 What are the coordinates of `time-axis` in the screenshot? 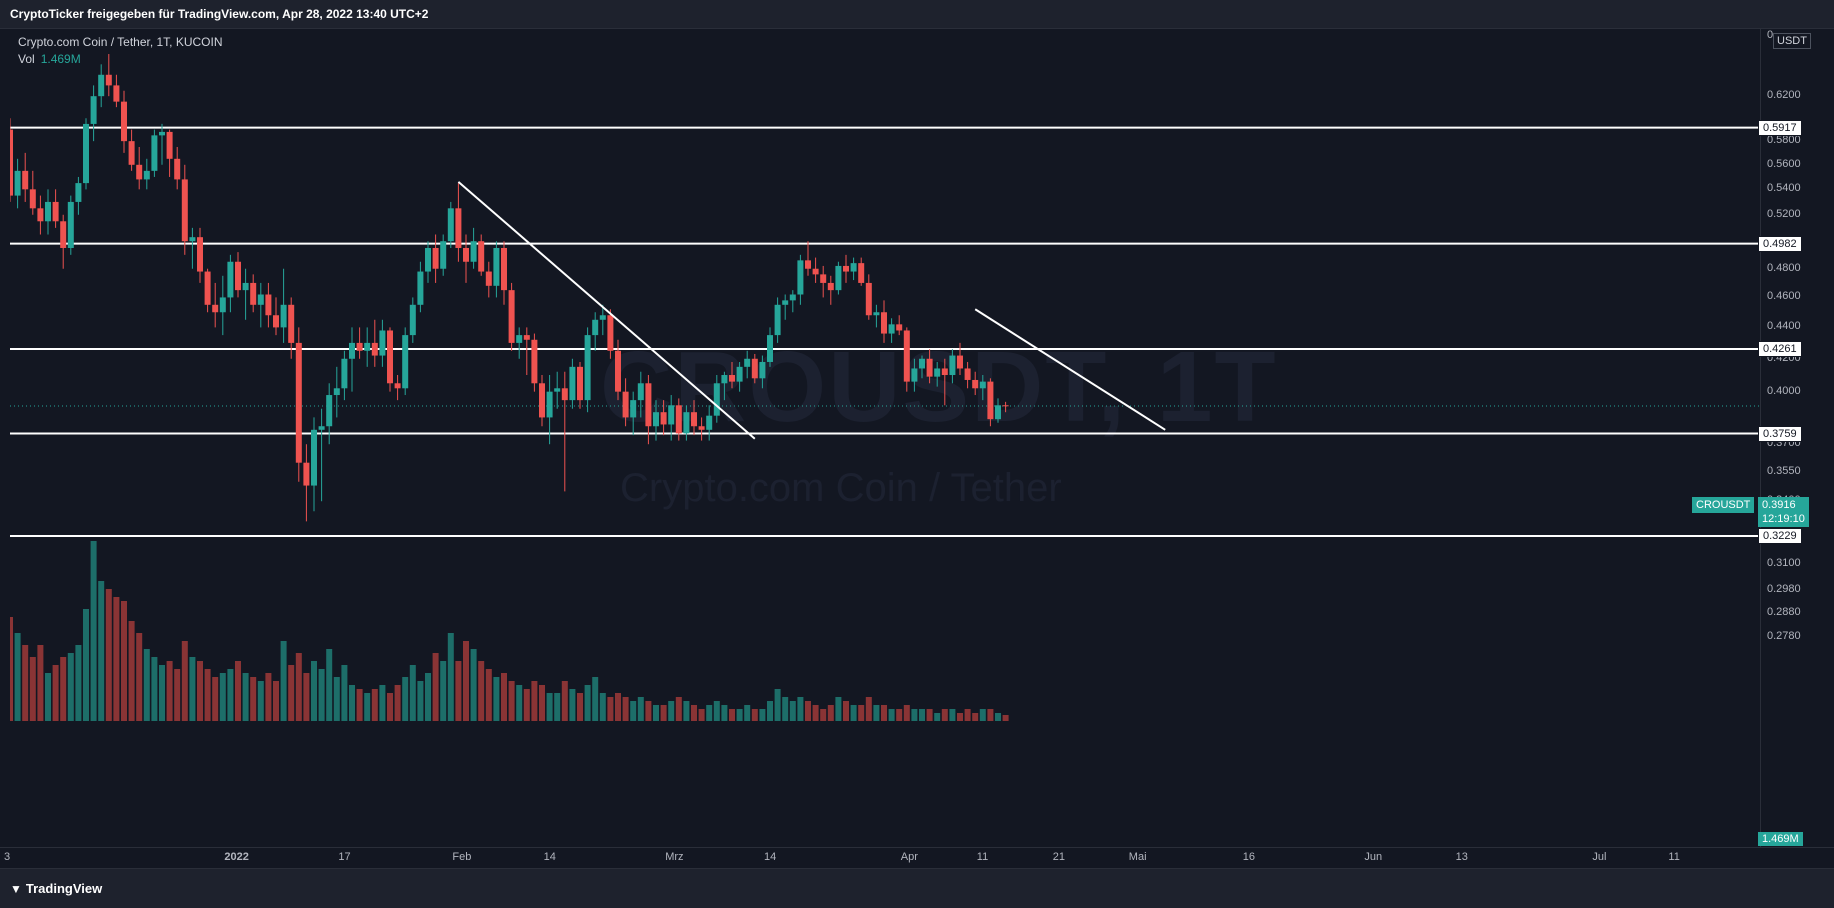 It's located at (917, 857).